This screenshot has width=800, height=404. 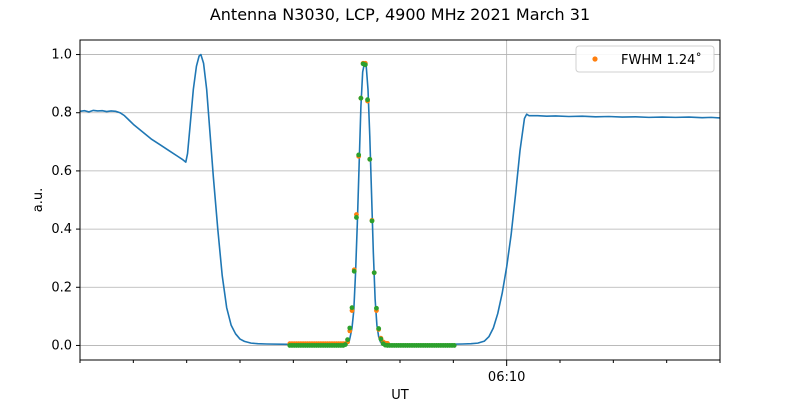 I want to click on y-tick-label: 0.2, so click(x=61, y=287).